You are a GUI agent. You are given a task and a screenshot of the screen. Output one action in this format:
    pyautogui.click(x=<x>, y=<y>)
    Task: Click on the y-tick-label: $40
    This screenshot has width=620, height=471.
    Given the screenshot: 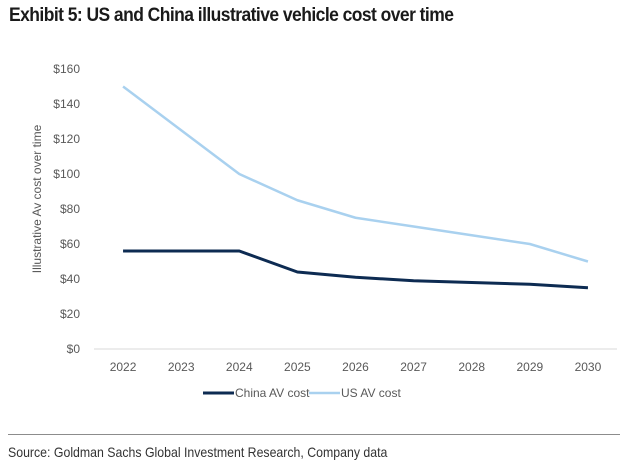 What is the action you would take?
    pyautogui.click(x=70, y=279)
    